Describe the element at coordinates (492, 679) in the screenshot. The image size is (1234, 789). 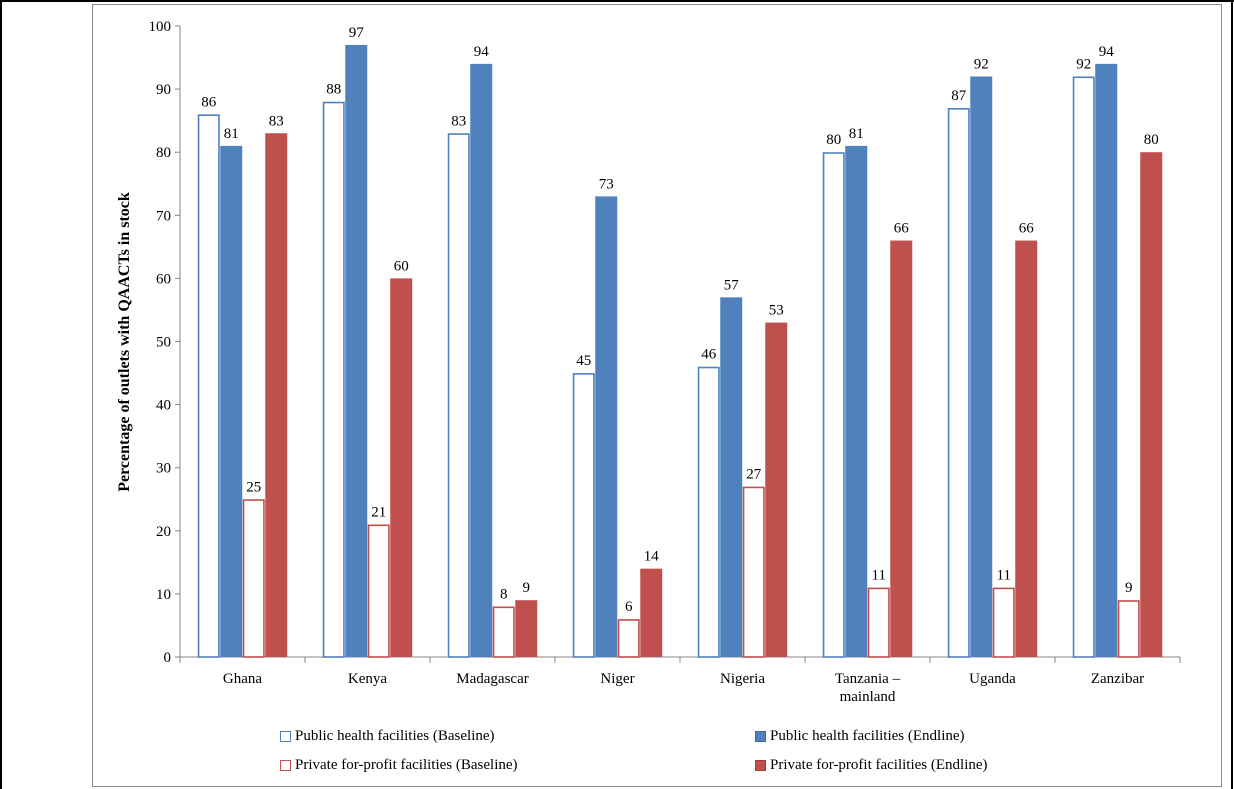
I see `x-tick-label: Madagascar` at that location.